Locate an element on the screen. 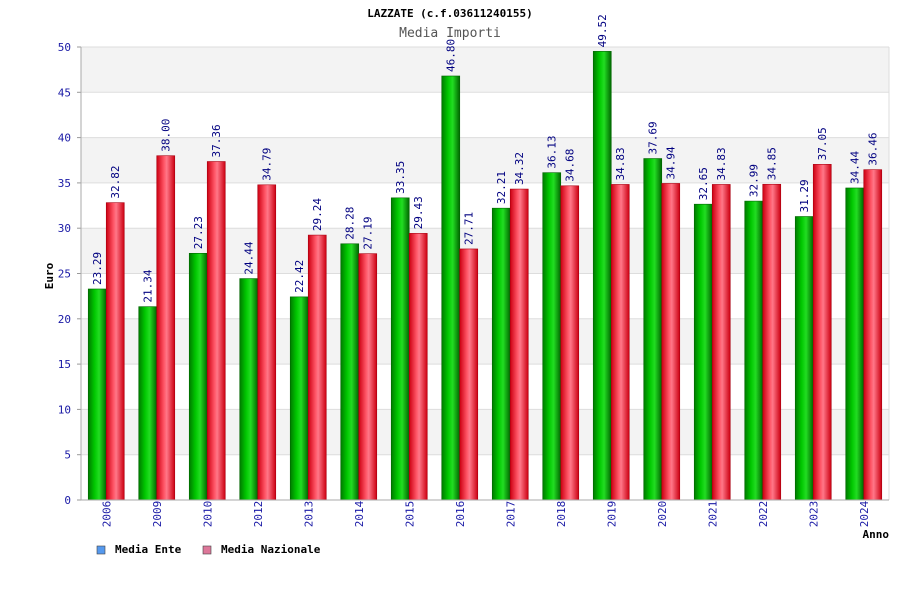  value-label-nazionale-2019: 34.83 is located at coordinates (620, 163).